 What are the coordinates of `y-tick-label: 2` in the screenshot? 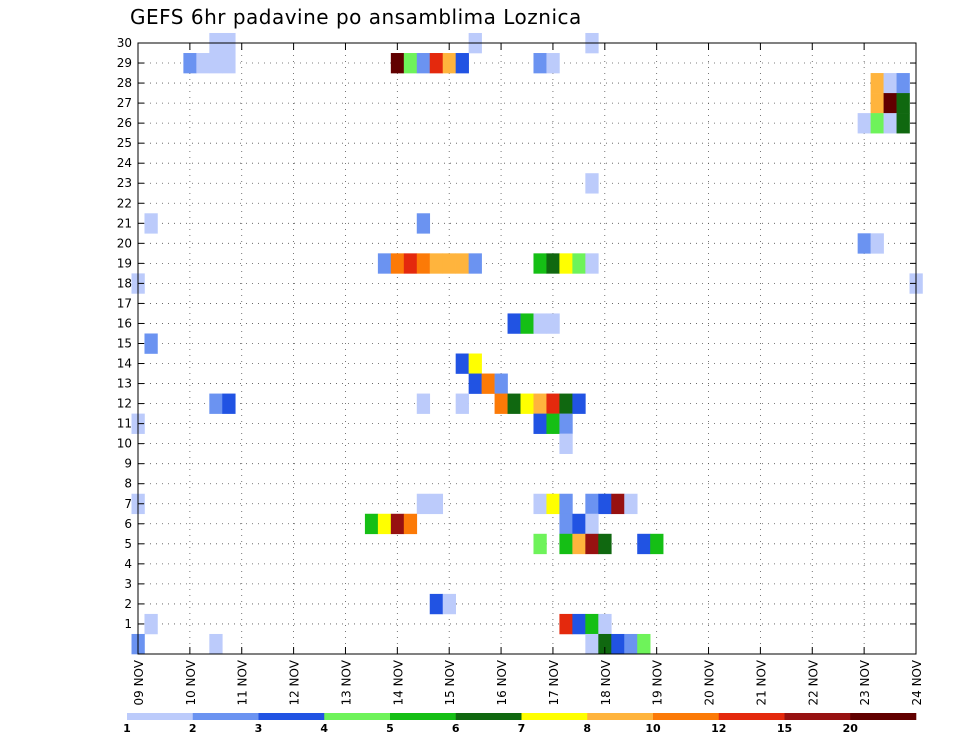 It's located at (128, 604).